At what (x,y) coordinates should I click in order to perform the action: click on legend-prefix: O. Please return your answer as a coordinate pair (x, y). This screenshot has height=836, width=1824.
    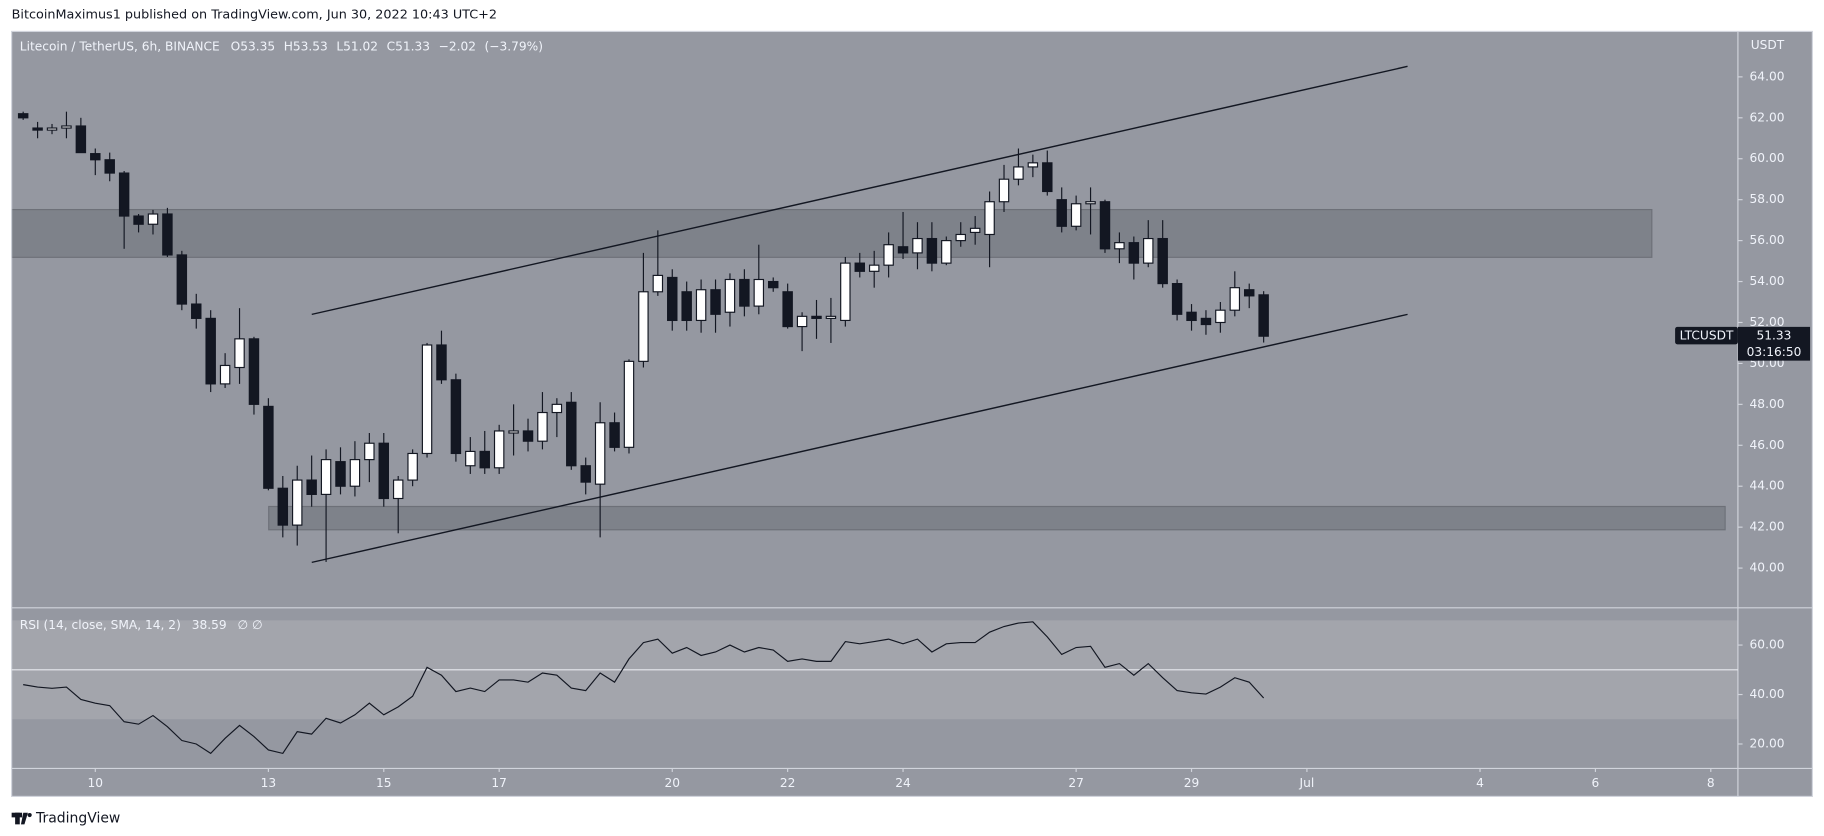
    Looking at the image, I should click on (236, 46).